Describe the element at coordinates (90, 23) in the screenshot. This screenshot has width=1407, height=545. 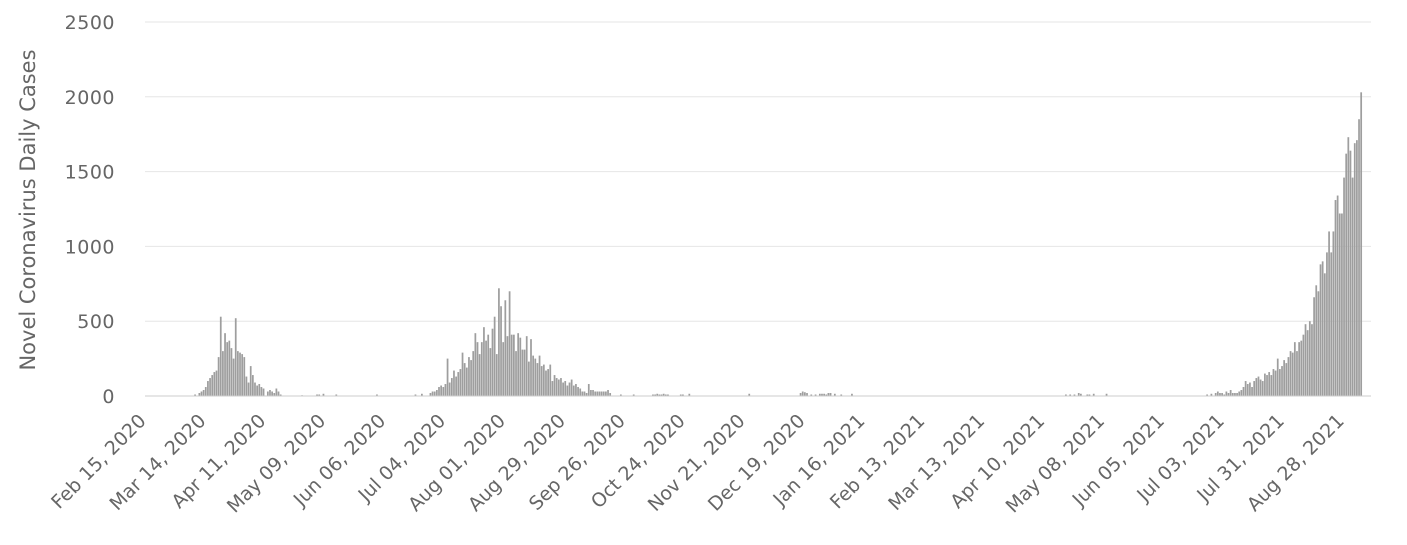
I see `y-tick-label: 2500` at that location.